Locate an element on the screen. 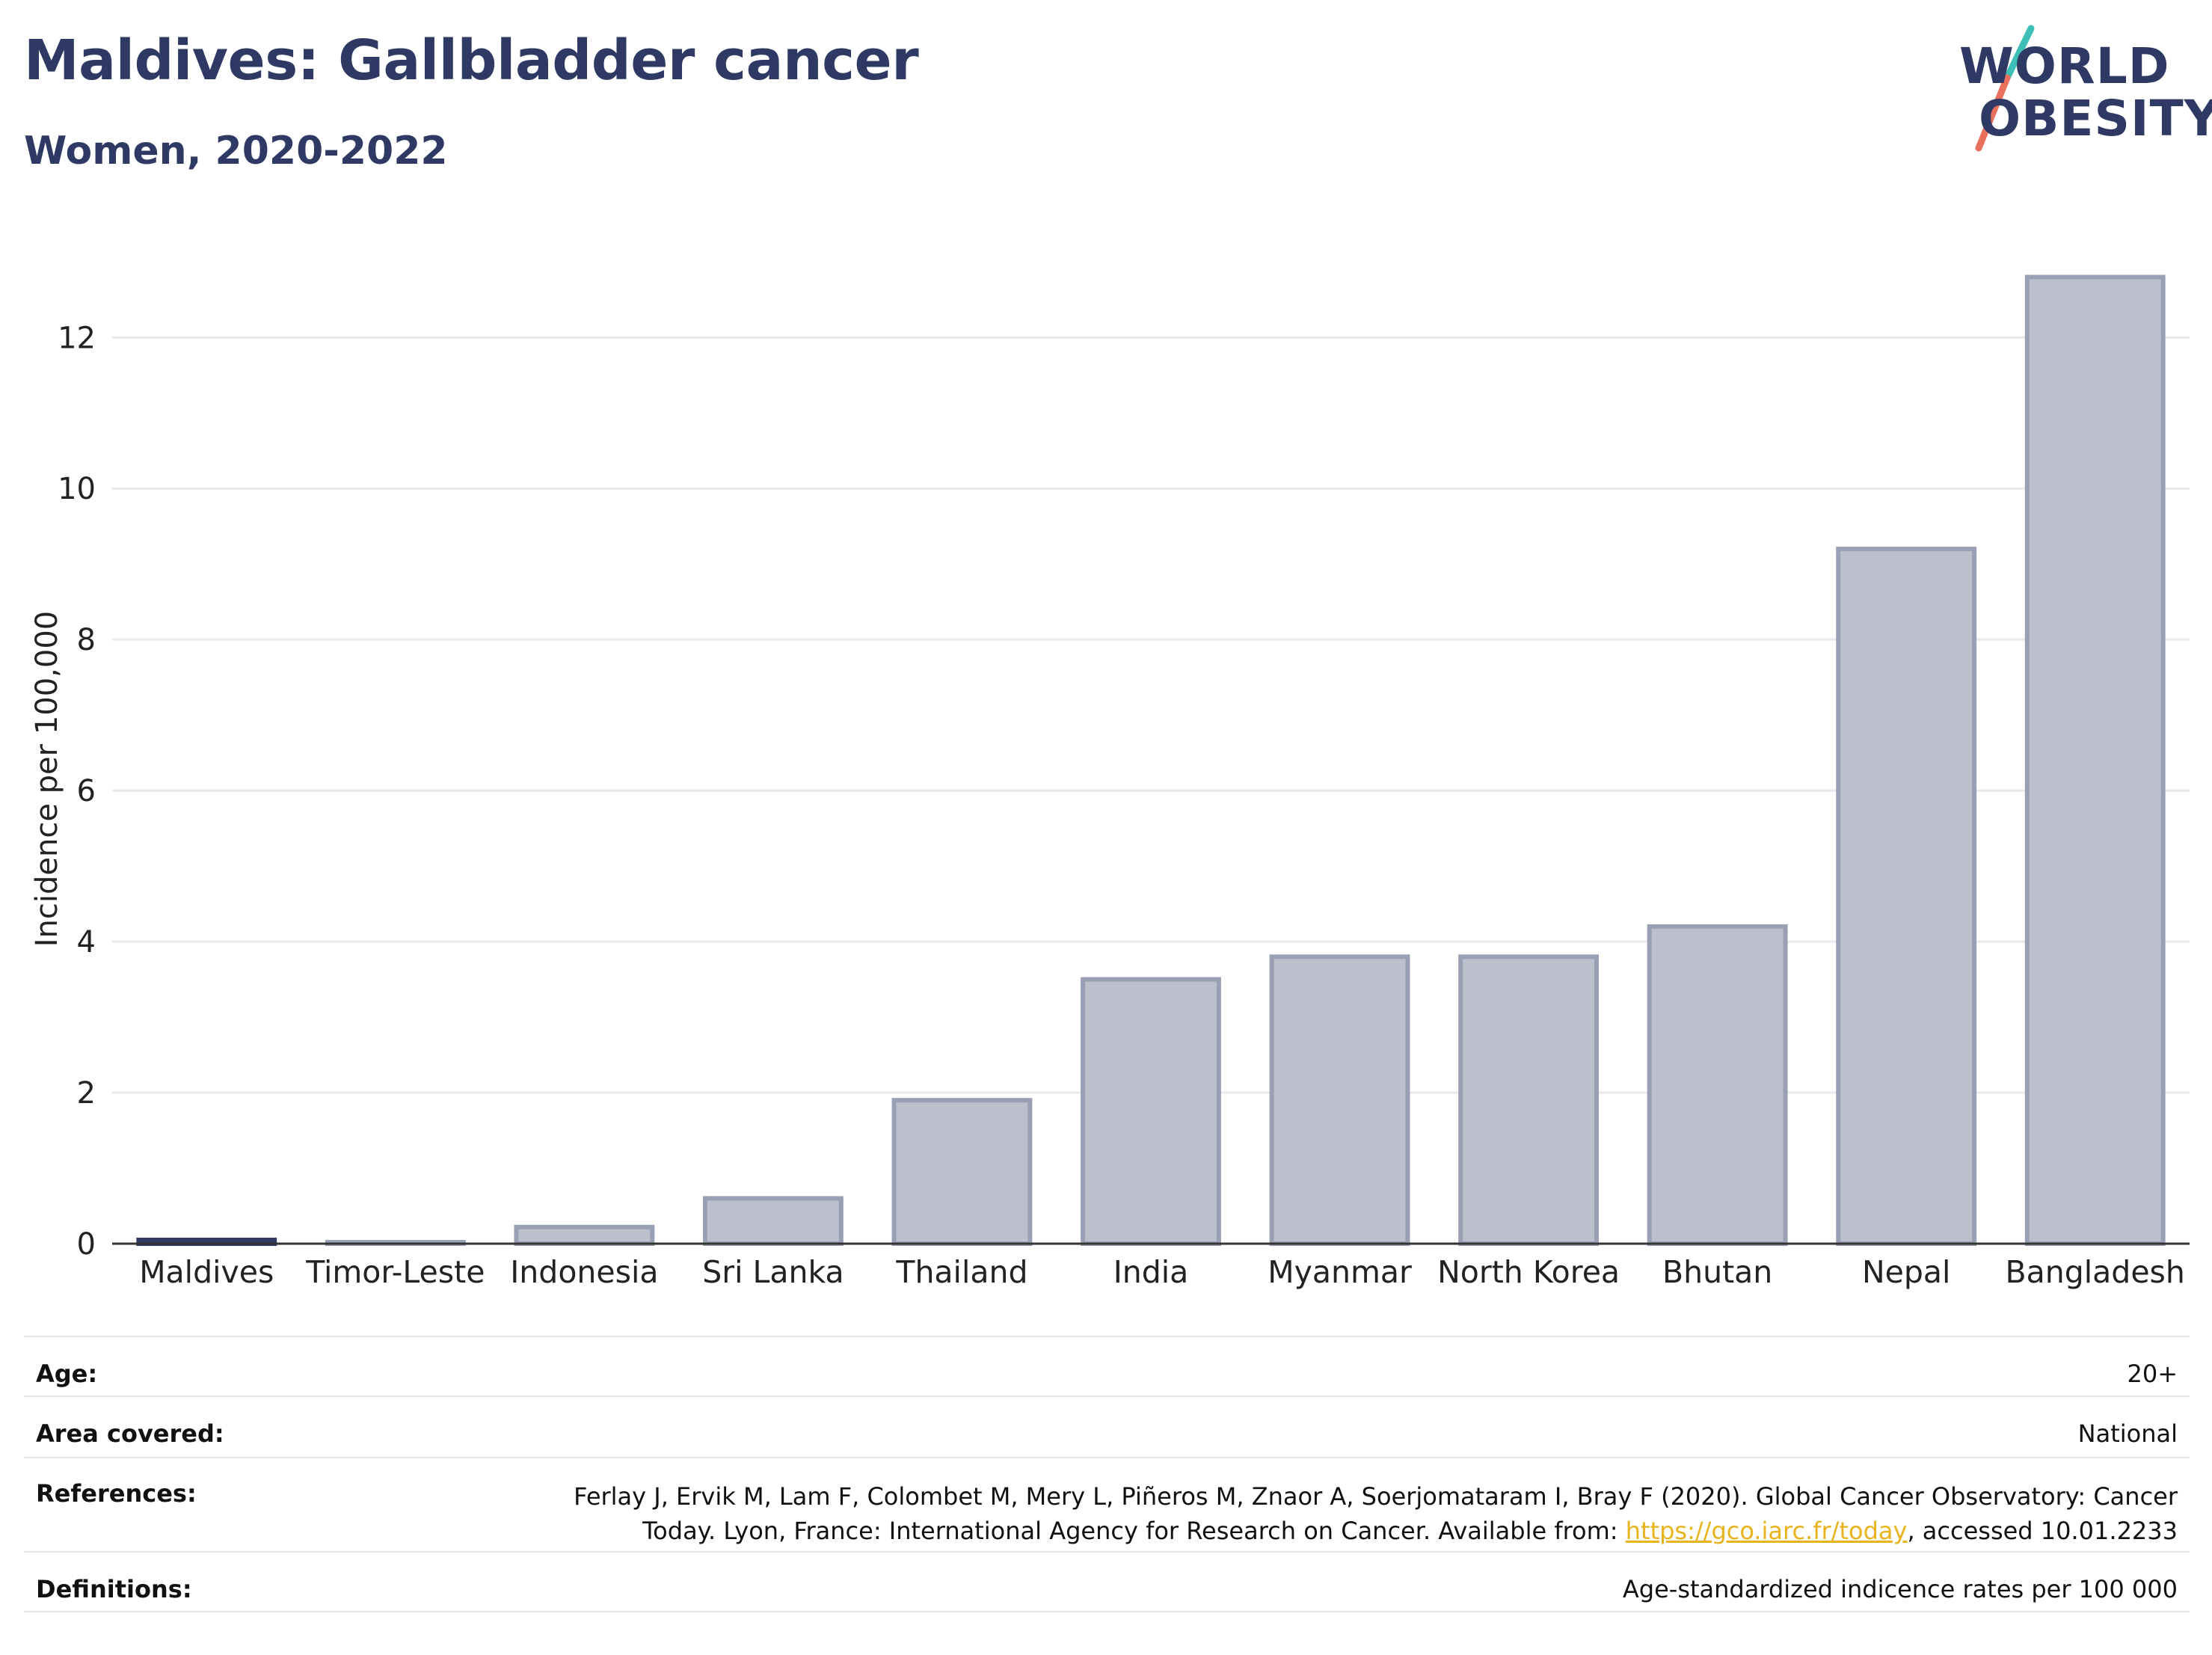 Image resolution: width=2212 pixels, height=1655 pixels. logo-line-world: WORLD is located at coordinates (2064, 66).